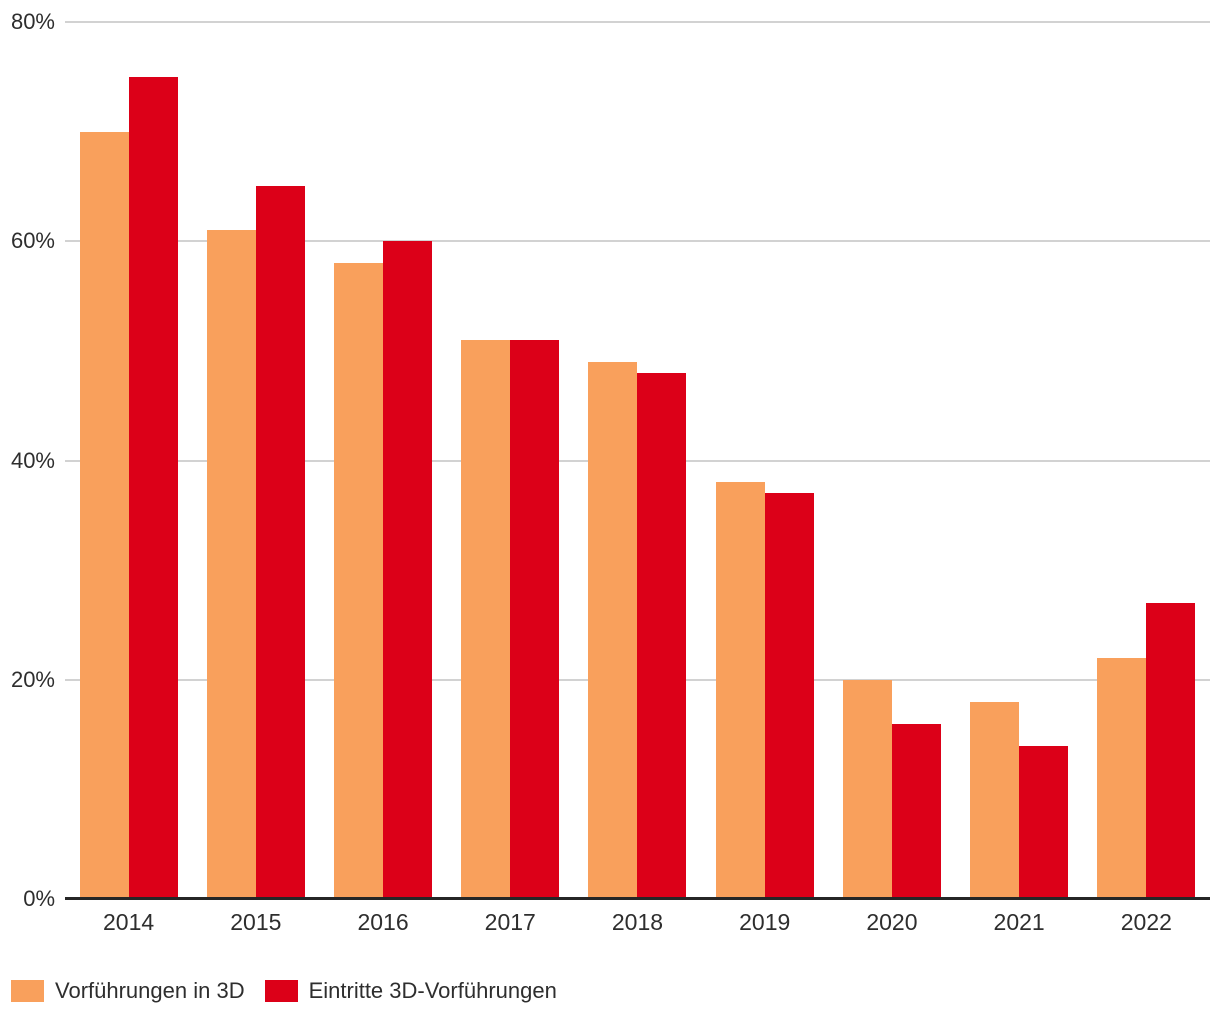 The width and height of the screenshot is (1220, 1020). I want to click on x-tick-label: 2017, so click(510, 922).